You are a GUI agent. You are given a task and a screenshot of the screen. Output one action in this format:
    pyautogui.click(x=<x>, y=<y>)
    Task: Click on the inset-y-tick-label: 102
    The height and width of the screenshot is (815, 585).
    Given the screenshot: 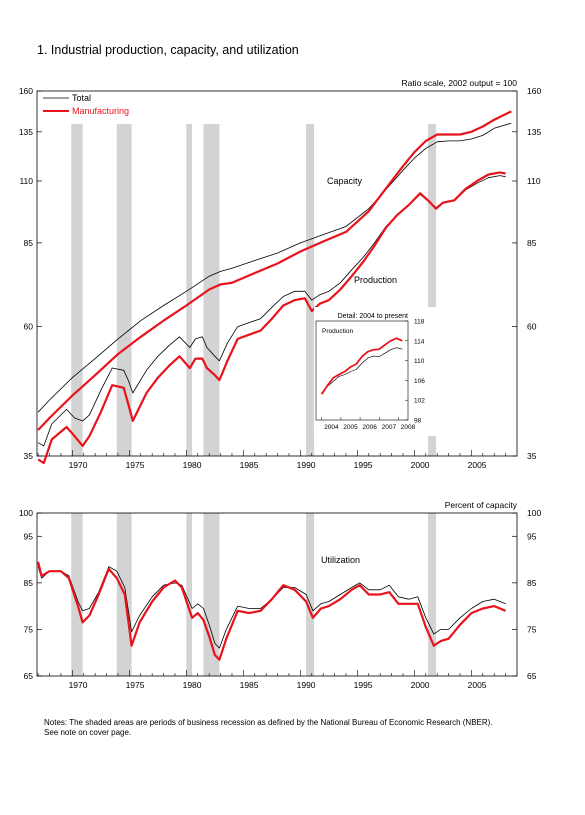 What is the action you would take?
    pyautogui.click(x=419, y=401)
    